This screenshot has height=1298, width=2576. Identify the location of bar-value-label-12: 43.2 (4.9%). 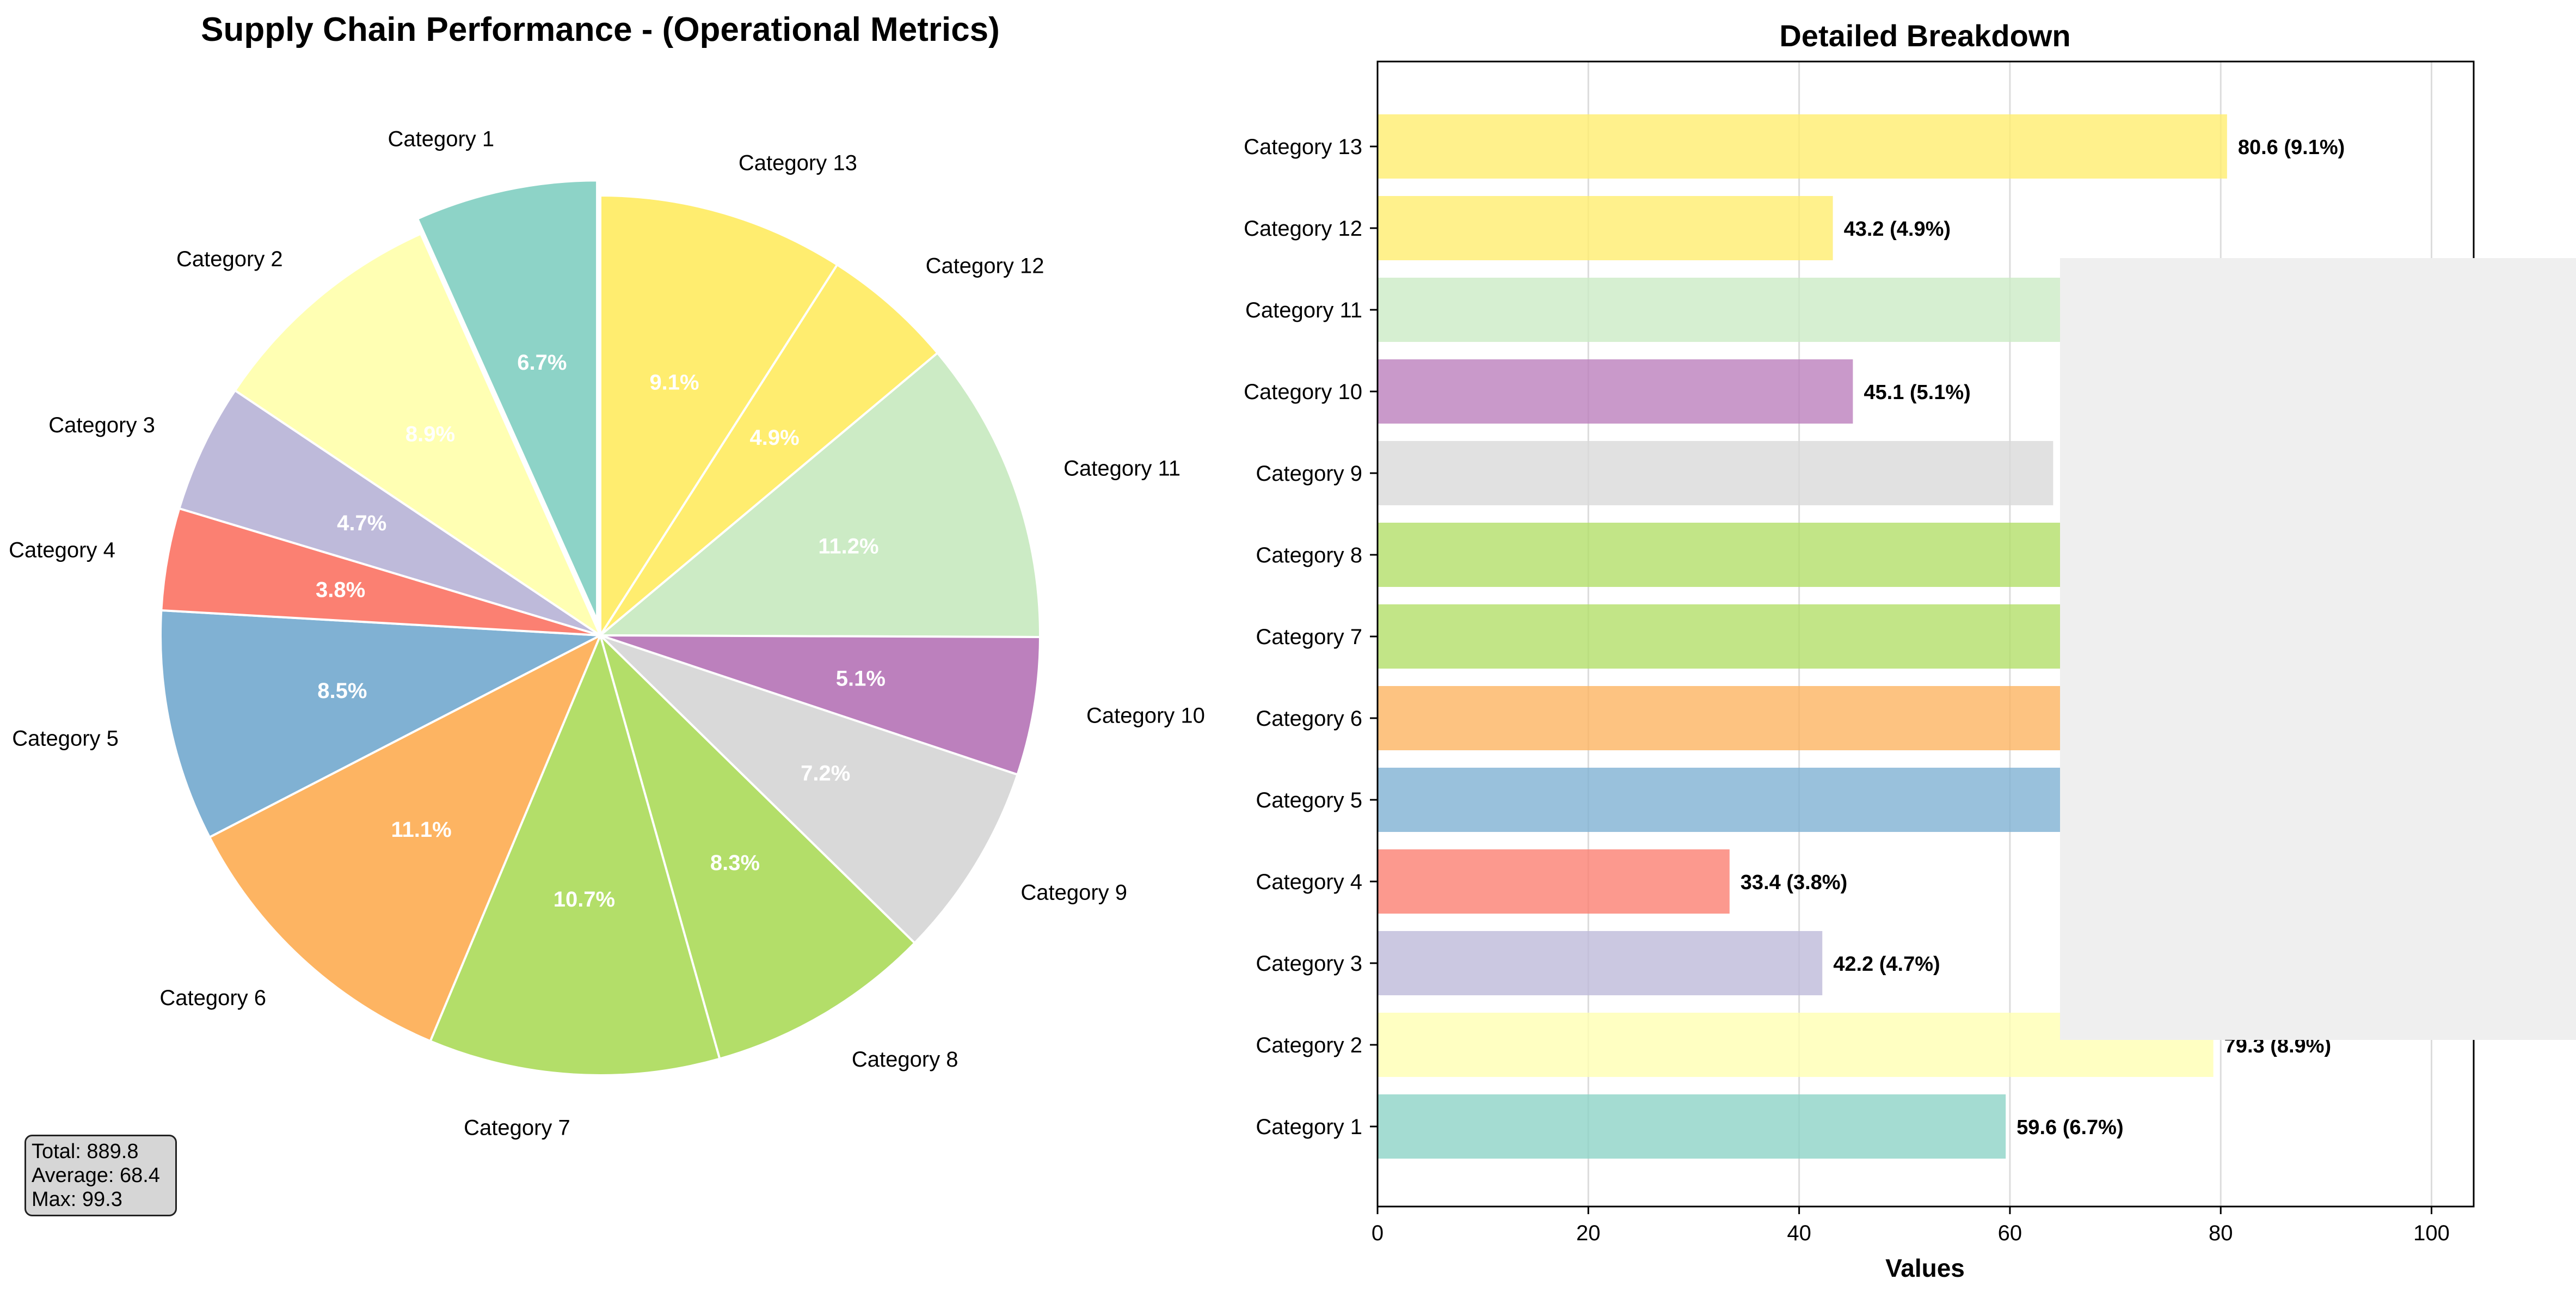
(1897, 229).